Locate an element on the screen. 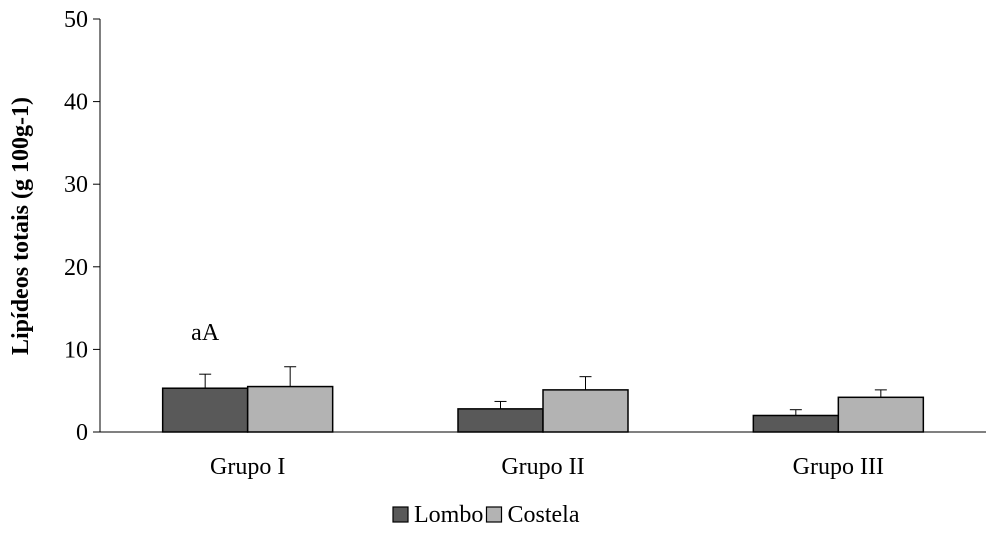 This screenshot has width=988, height=537. significance-annotation: aA is located at coordinates (205, 333).